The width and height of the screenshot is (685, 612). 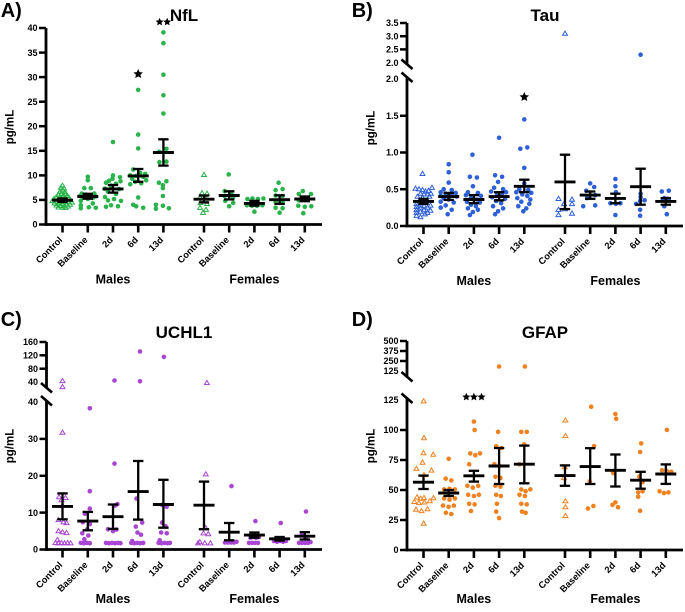 What do you see at coordinates (392, 189) in the screenshot?
I see `svg-text: 0.5` at bounding box center [392, 189].